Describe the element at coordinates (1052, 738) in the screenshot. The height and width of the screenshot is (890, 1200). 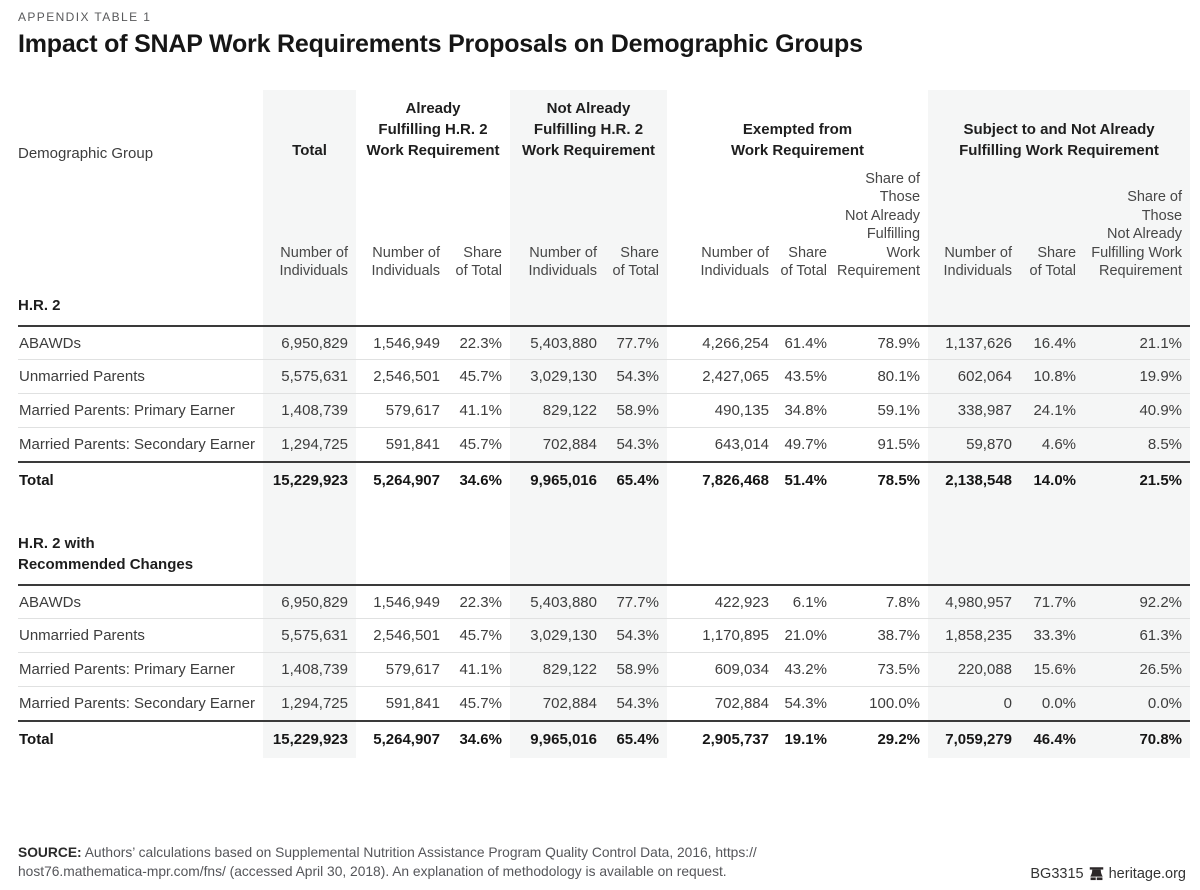
I see `total-row-cell: 46.4%` at that location.